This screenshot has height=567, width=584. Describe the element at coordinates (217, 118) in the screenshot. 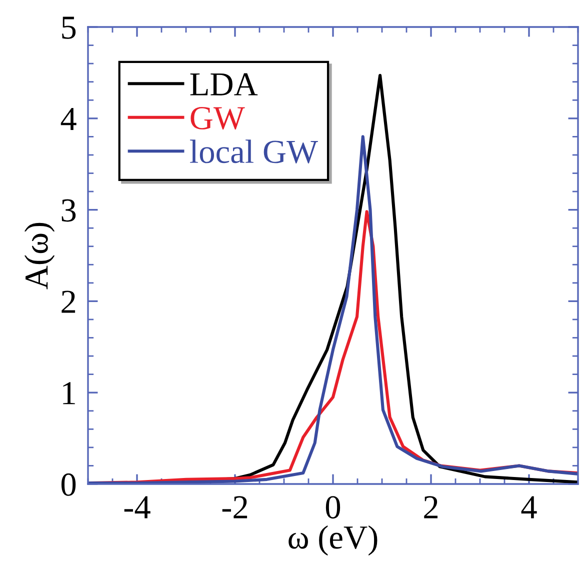

I see `legend-label: GW` at that location.